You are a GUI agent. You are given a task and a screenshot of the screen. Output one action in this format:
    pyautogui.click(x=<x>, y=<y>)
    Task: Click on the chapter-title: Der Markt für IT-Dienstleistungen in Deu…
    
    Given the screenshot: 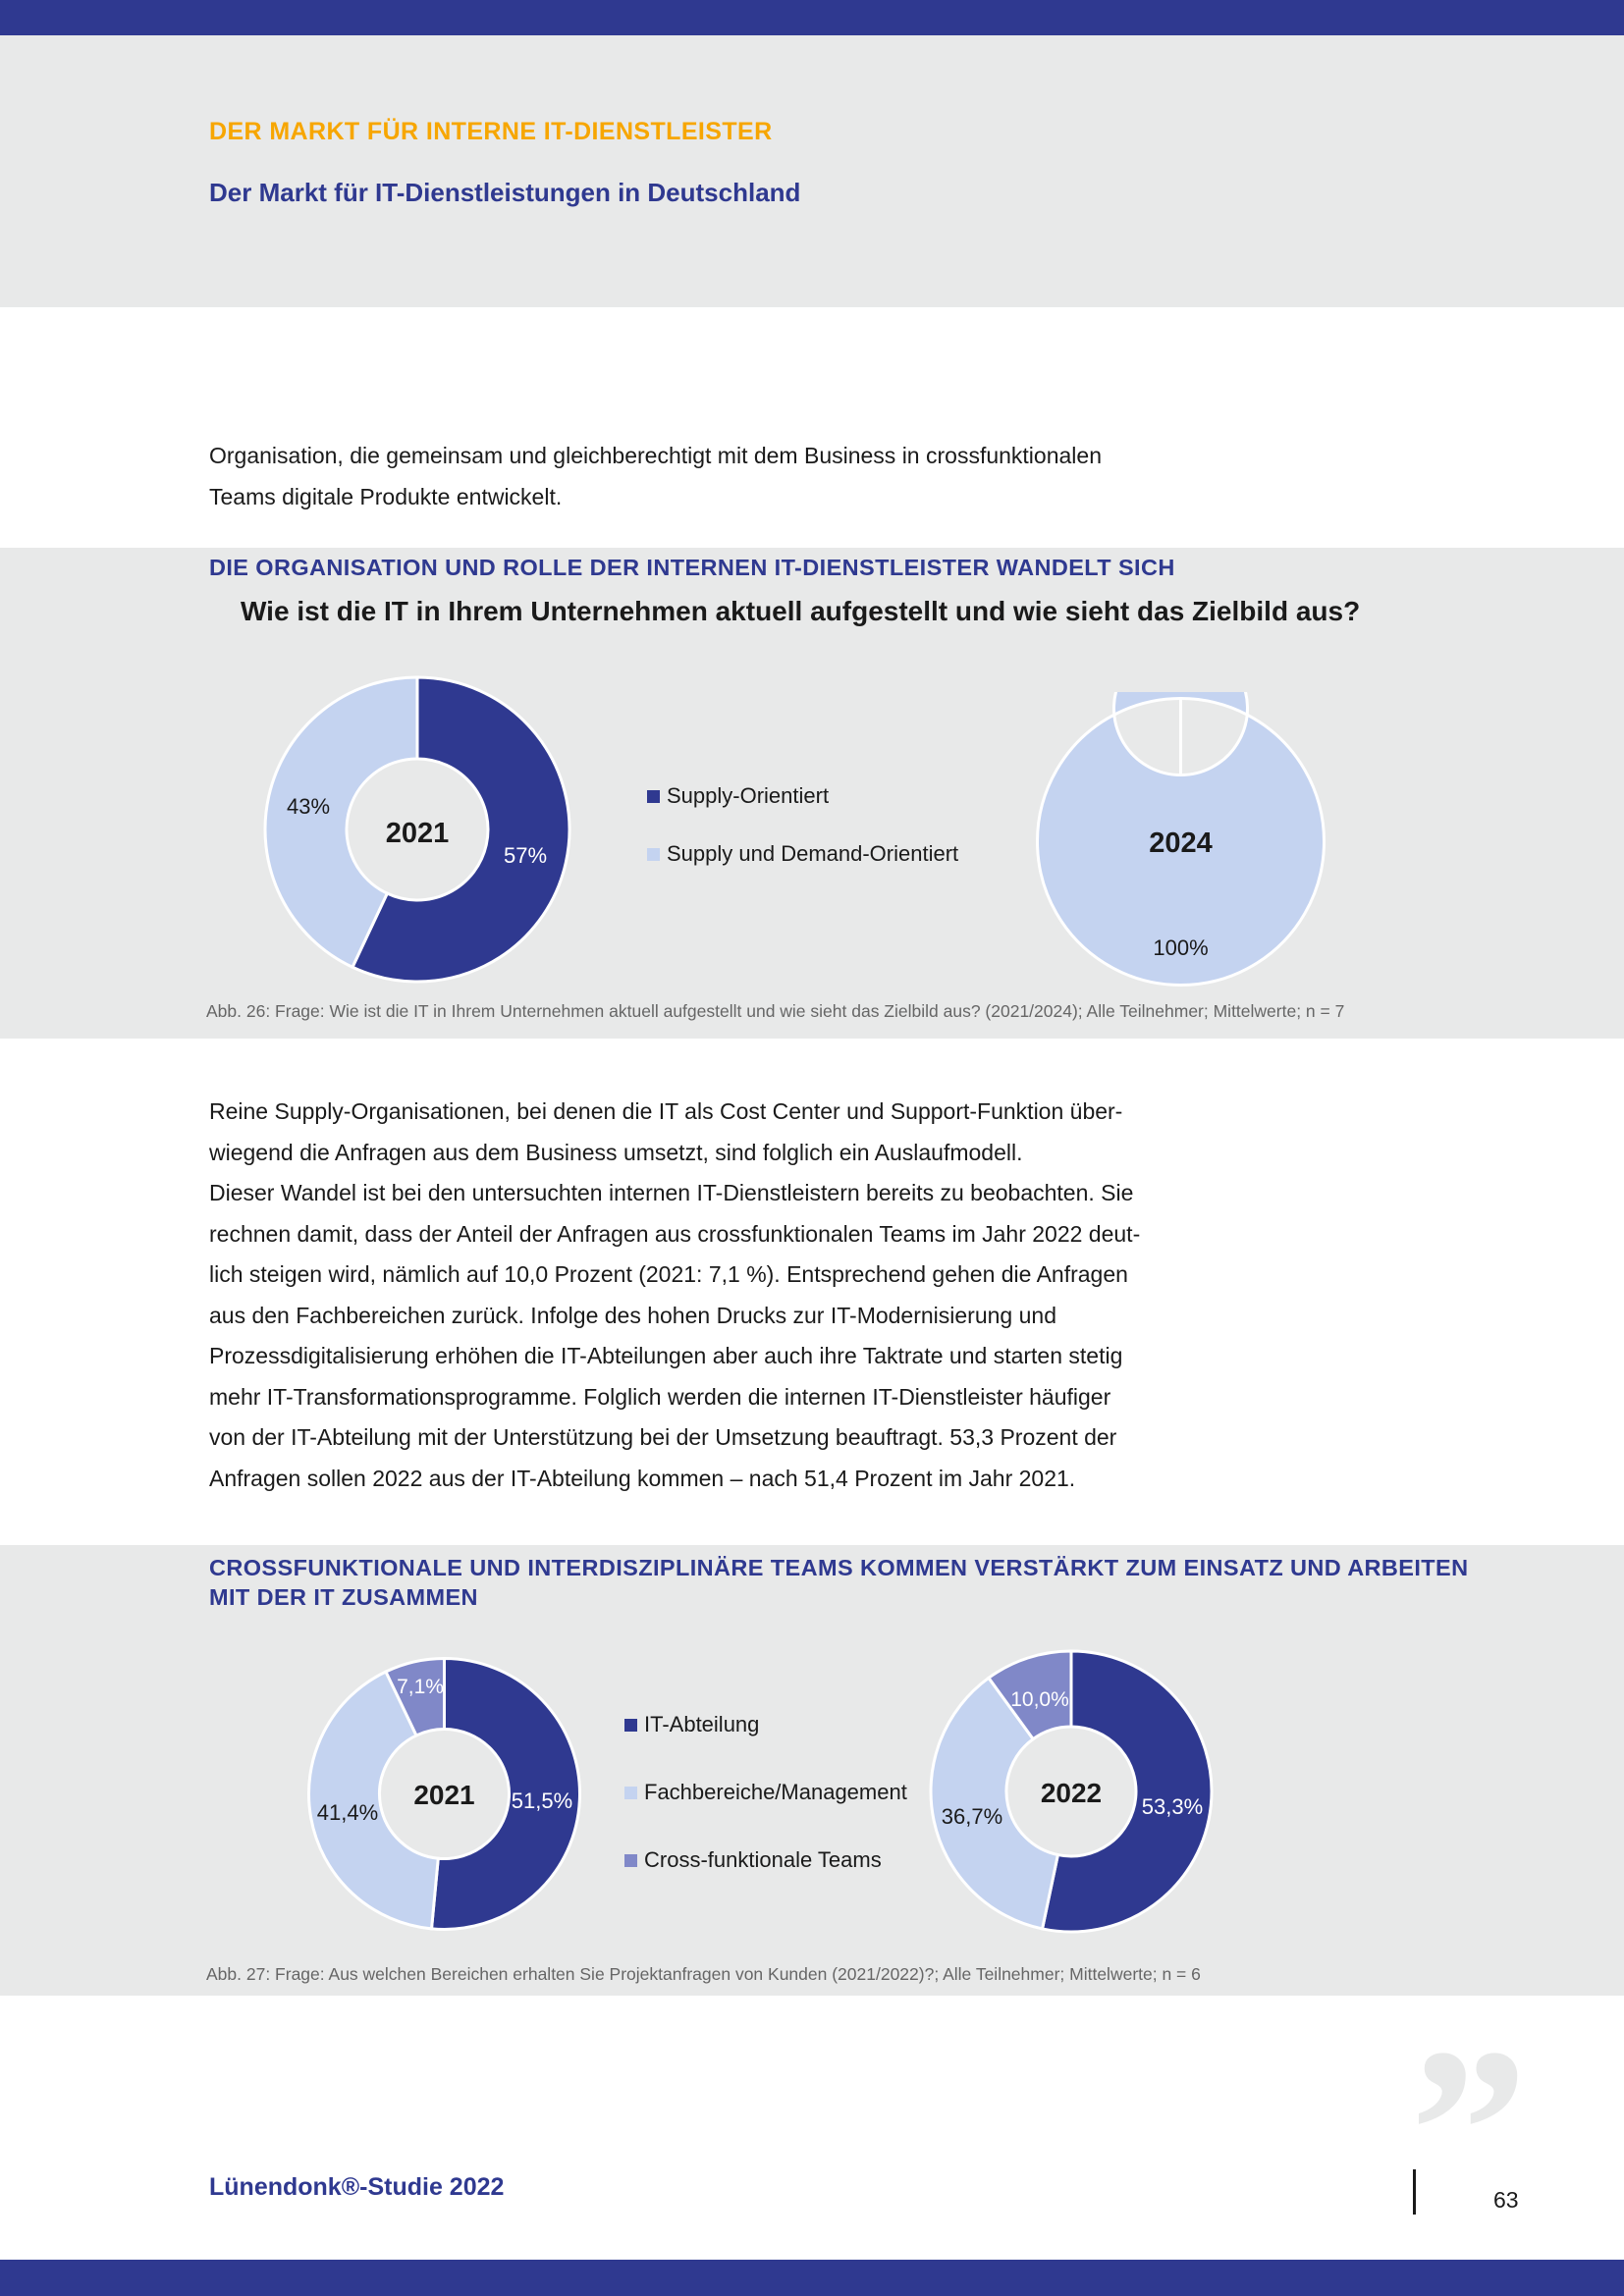 What is the action you would take?
    pyautogui.click(x=505, y=192)
    